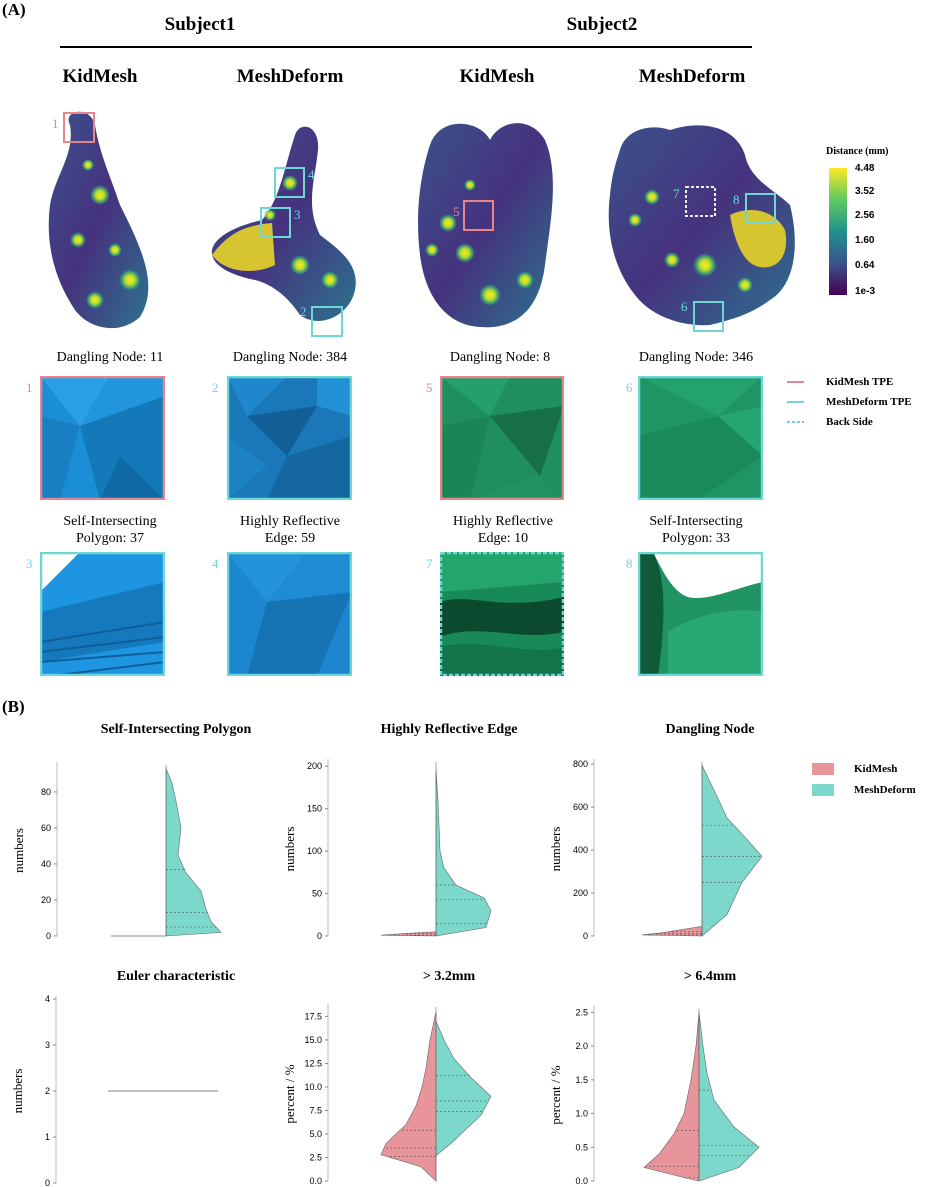 The image size is (946, 1187). Describe the element at coordinates (100, 76) in the screenshot. I see `method-title-1: KidMesh` at that location.